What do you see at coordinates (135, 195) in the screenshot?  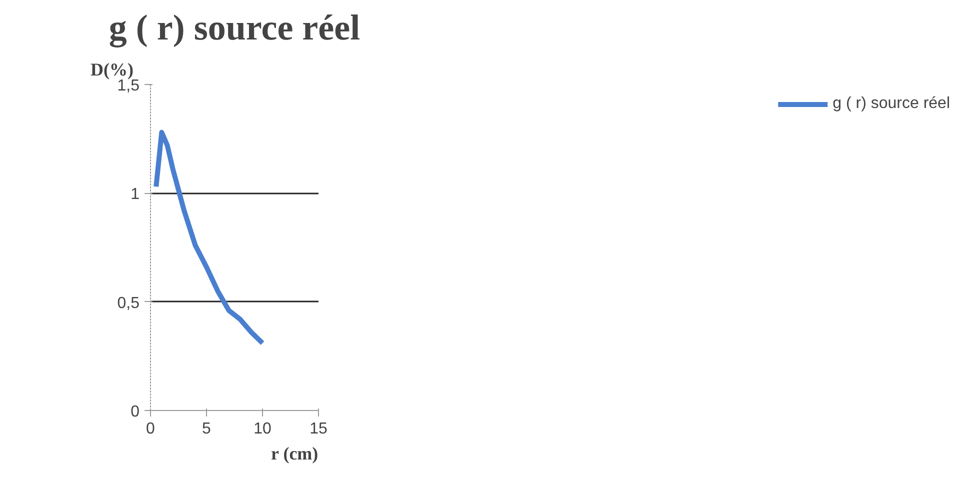 I see `y-tick-label: 1` at bounding box center [135, 195].